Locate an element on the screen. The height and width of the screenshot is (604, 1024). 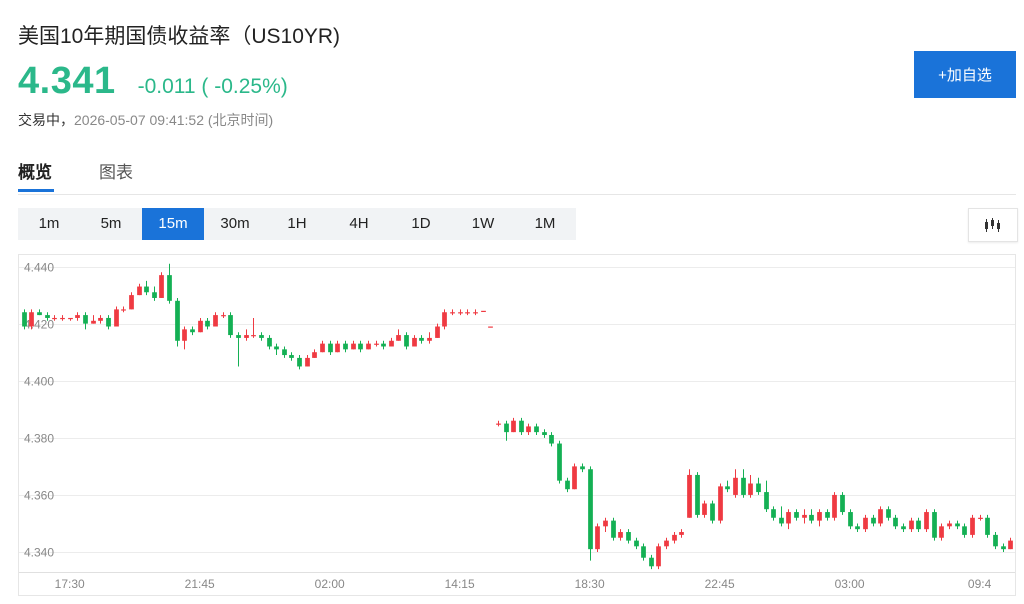
active-tab-indicator is located at coordinates (36, 190).